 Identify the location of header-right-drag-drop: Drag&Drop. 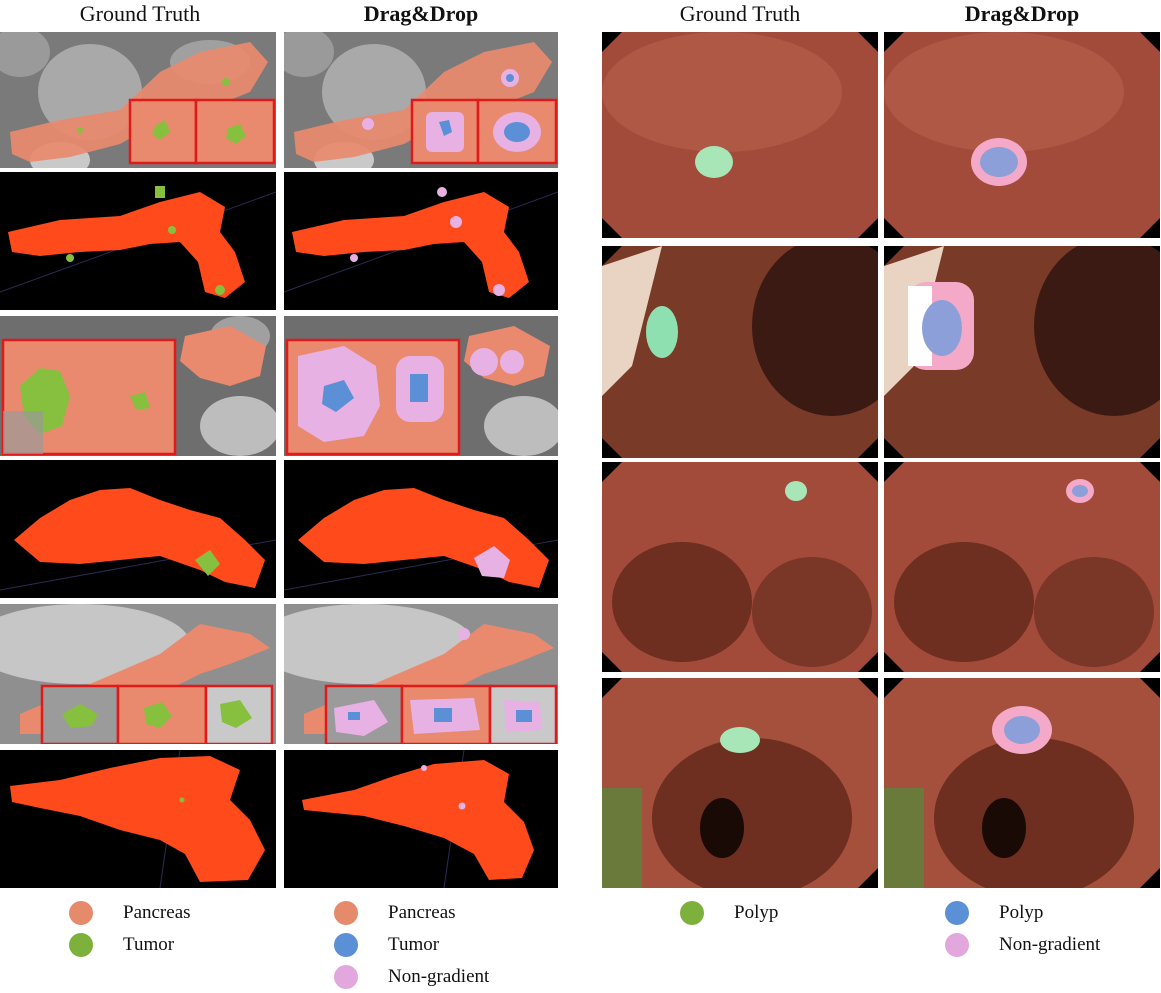
(1022, 13).